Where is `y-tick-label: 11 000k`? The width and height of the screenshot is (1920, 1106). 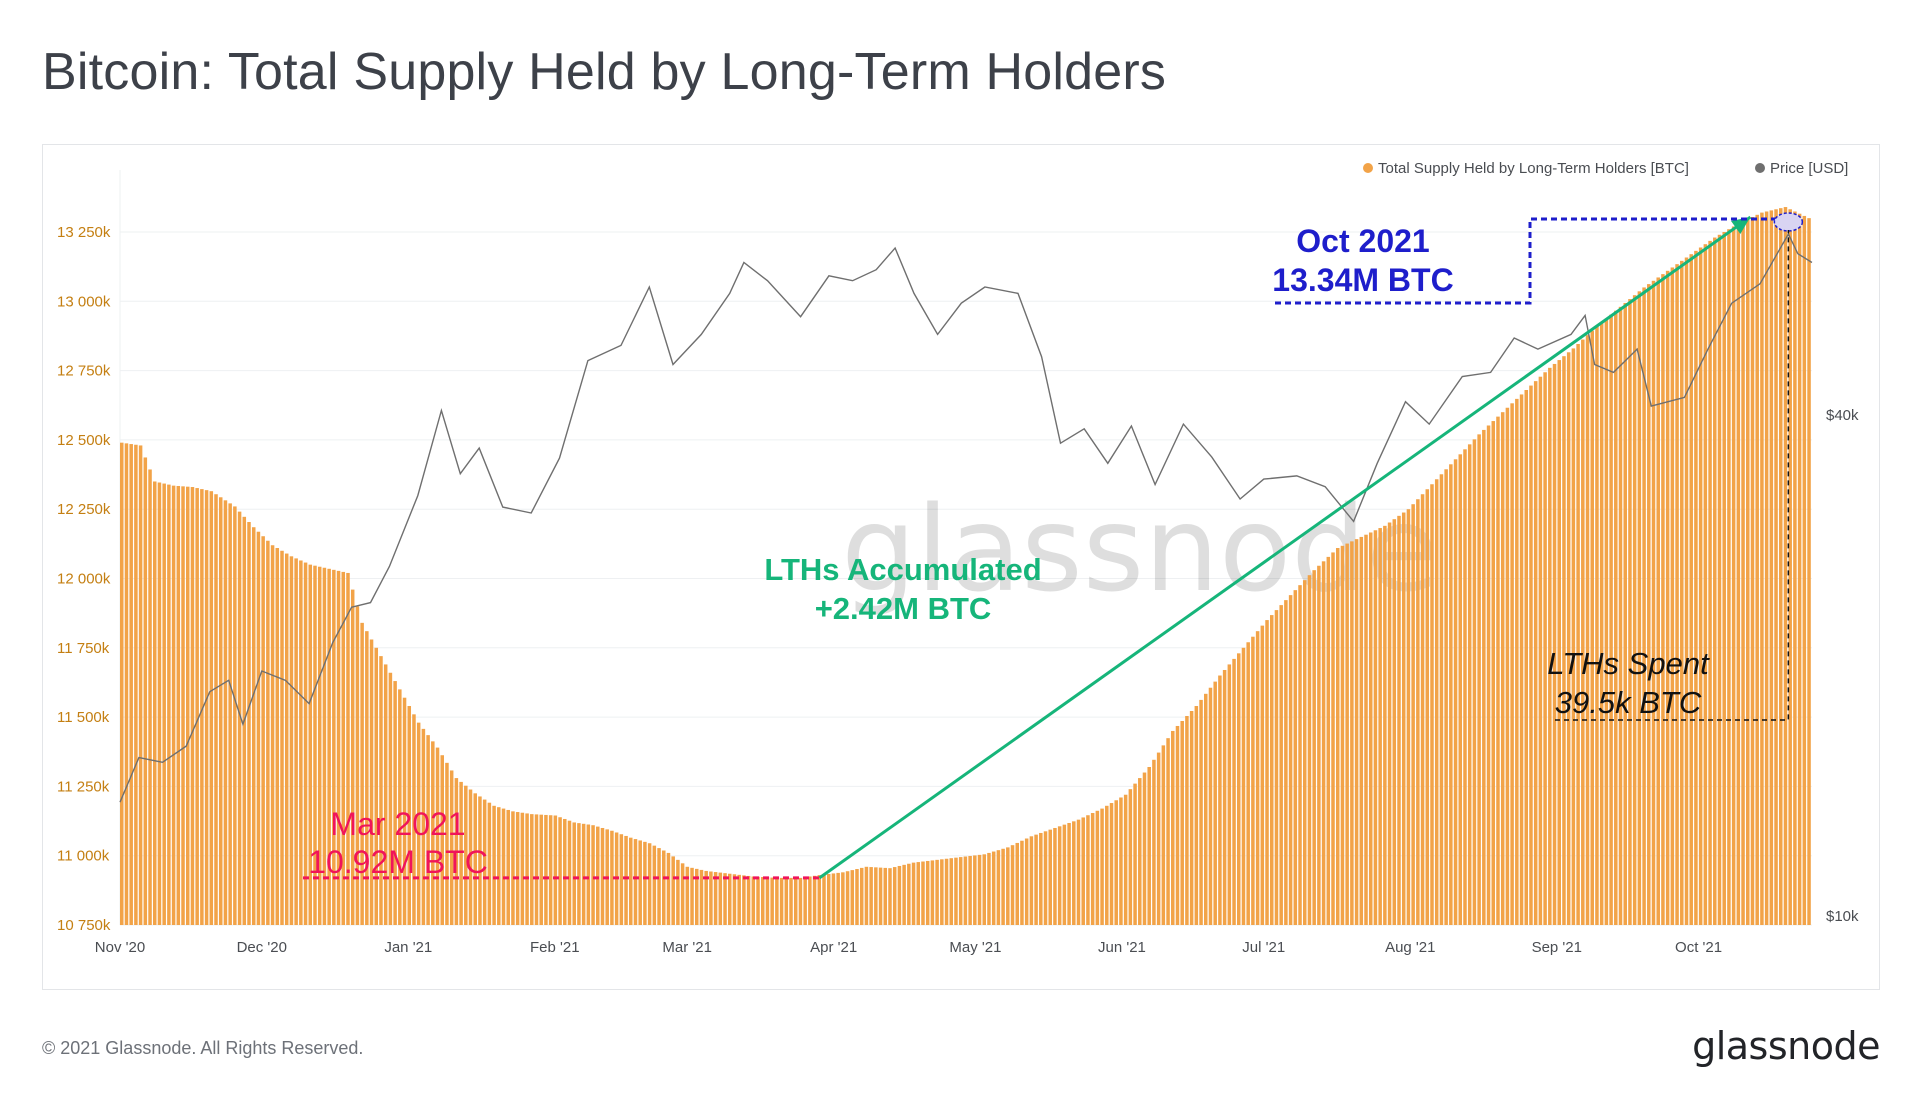 y-tick-label: 11 000k is located at coordinates (83, 856).